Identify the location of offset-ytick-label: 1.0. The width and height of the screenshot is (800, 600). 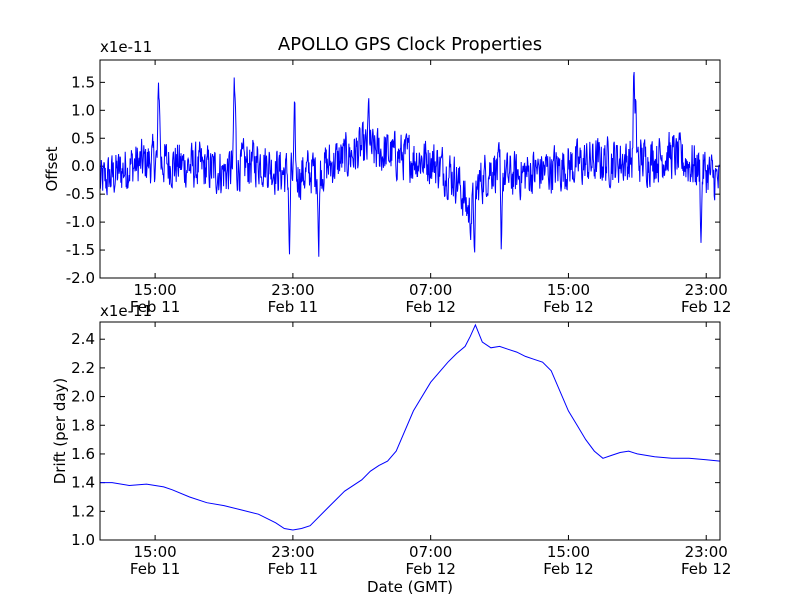
(83, 110).